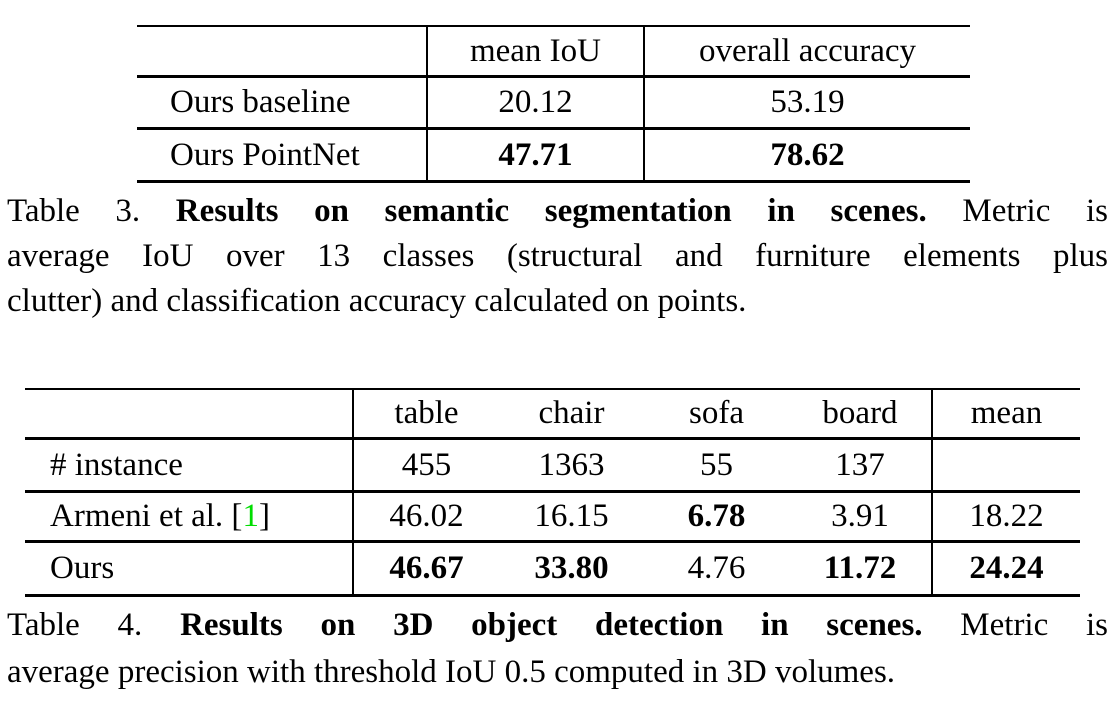 This screenshot has width=1114, height=709. I want to click on table3-caption-number: Table 3., so click(91, 211).